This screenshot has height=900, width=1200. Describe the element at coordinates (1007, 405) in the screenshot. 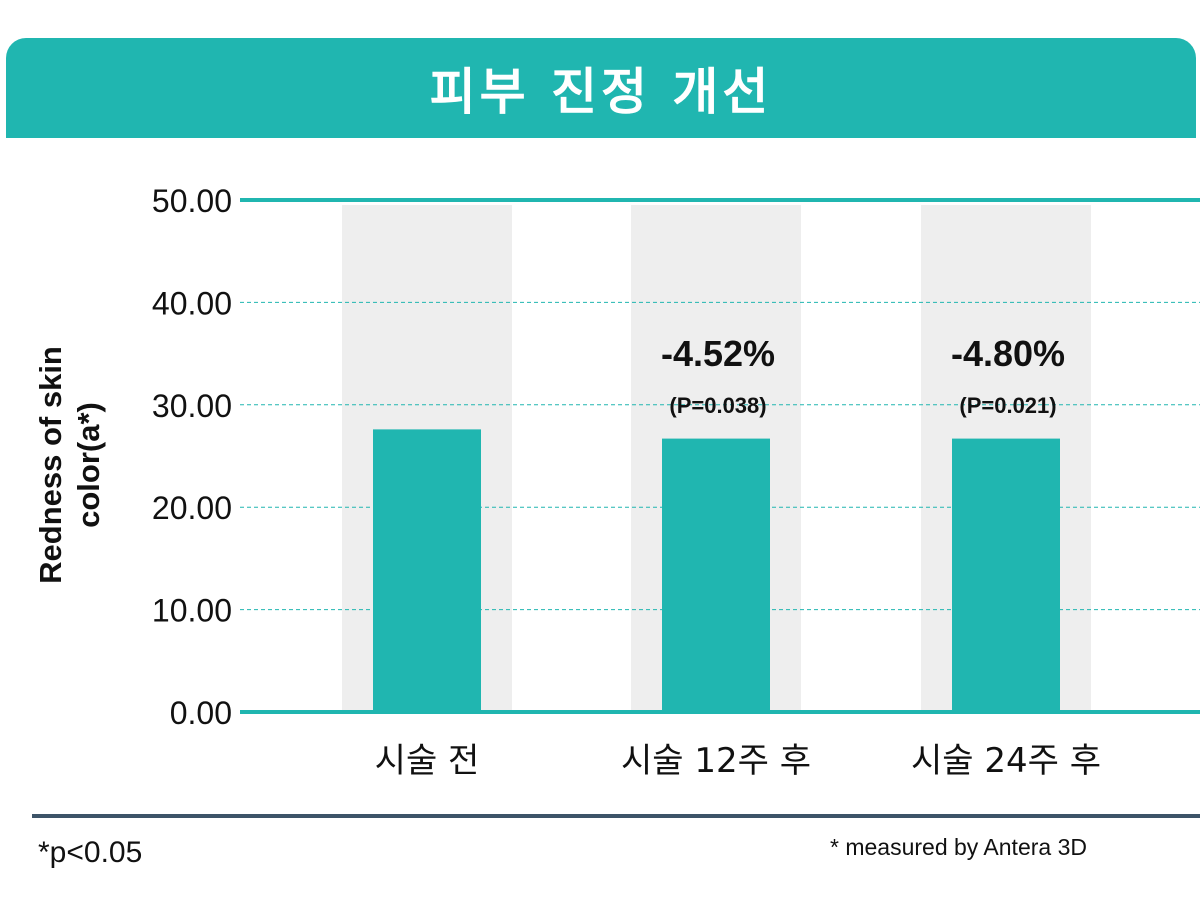

I see `p-value-label: (P=0.021)` at that location.